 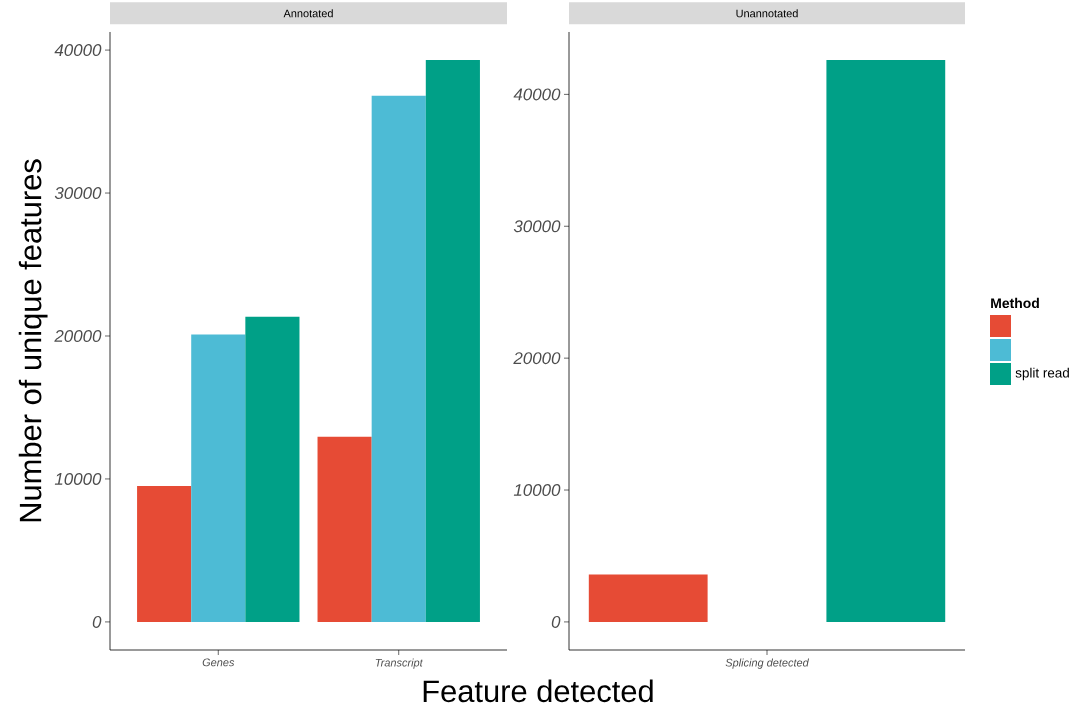 What do you see at coordinates (1042, 374) in the screenshot?
I see `legend-label: split read` at bounding box center [1042, 374].